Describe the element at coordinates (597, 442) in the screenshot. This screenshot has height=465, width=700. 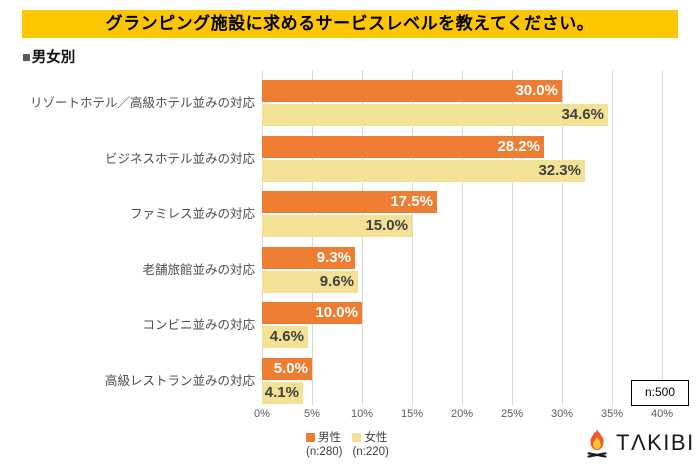
I see `flame-icon` at that location.